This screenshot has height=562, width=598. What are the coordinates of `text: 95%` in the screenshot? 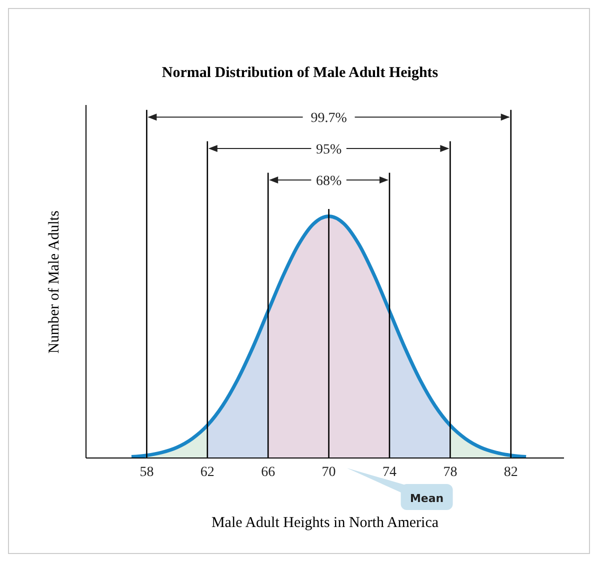 It's located at (329, 150).